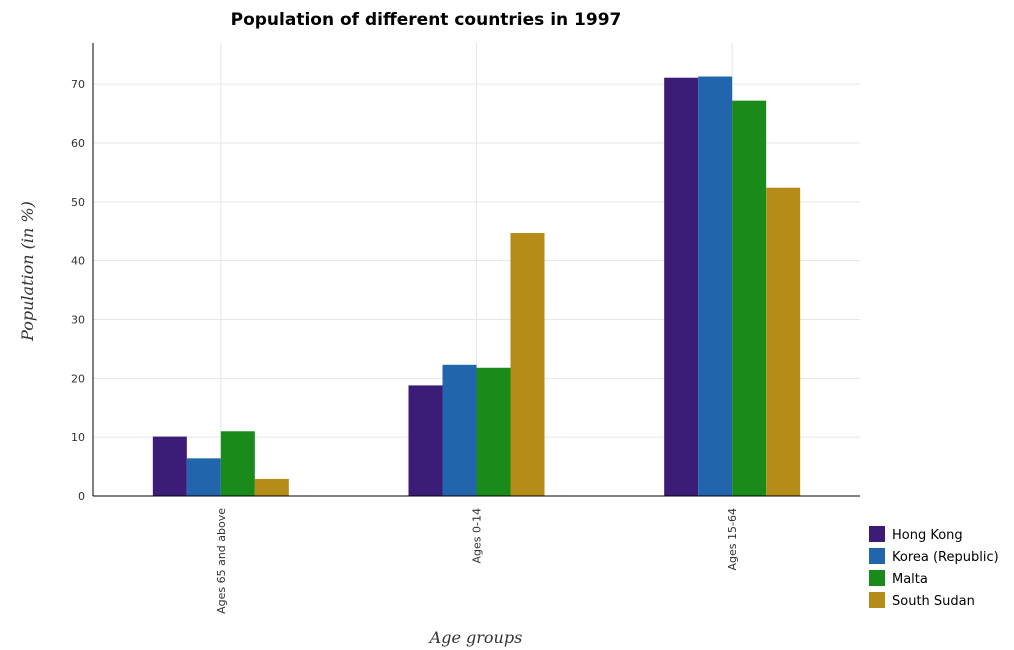  What do you see at coordinates (927, 535) in the screenshot?
I see `legend-label: Hong Kong` at bounding box center [927, 535].